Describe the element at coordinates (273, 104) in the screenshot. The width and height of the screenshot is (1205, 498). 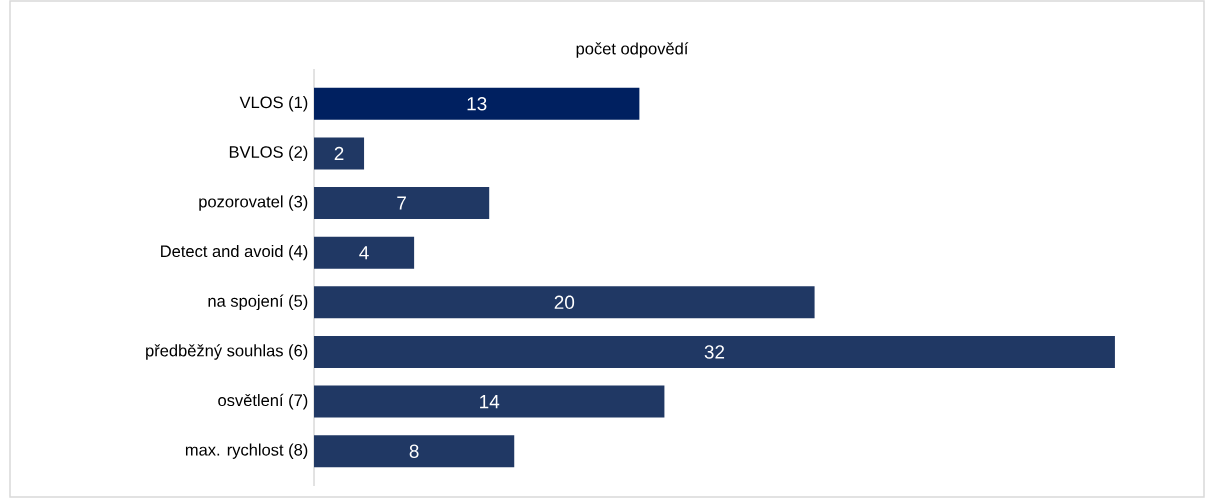
I see `y-tick-label: VLOS (1)` at that location.